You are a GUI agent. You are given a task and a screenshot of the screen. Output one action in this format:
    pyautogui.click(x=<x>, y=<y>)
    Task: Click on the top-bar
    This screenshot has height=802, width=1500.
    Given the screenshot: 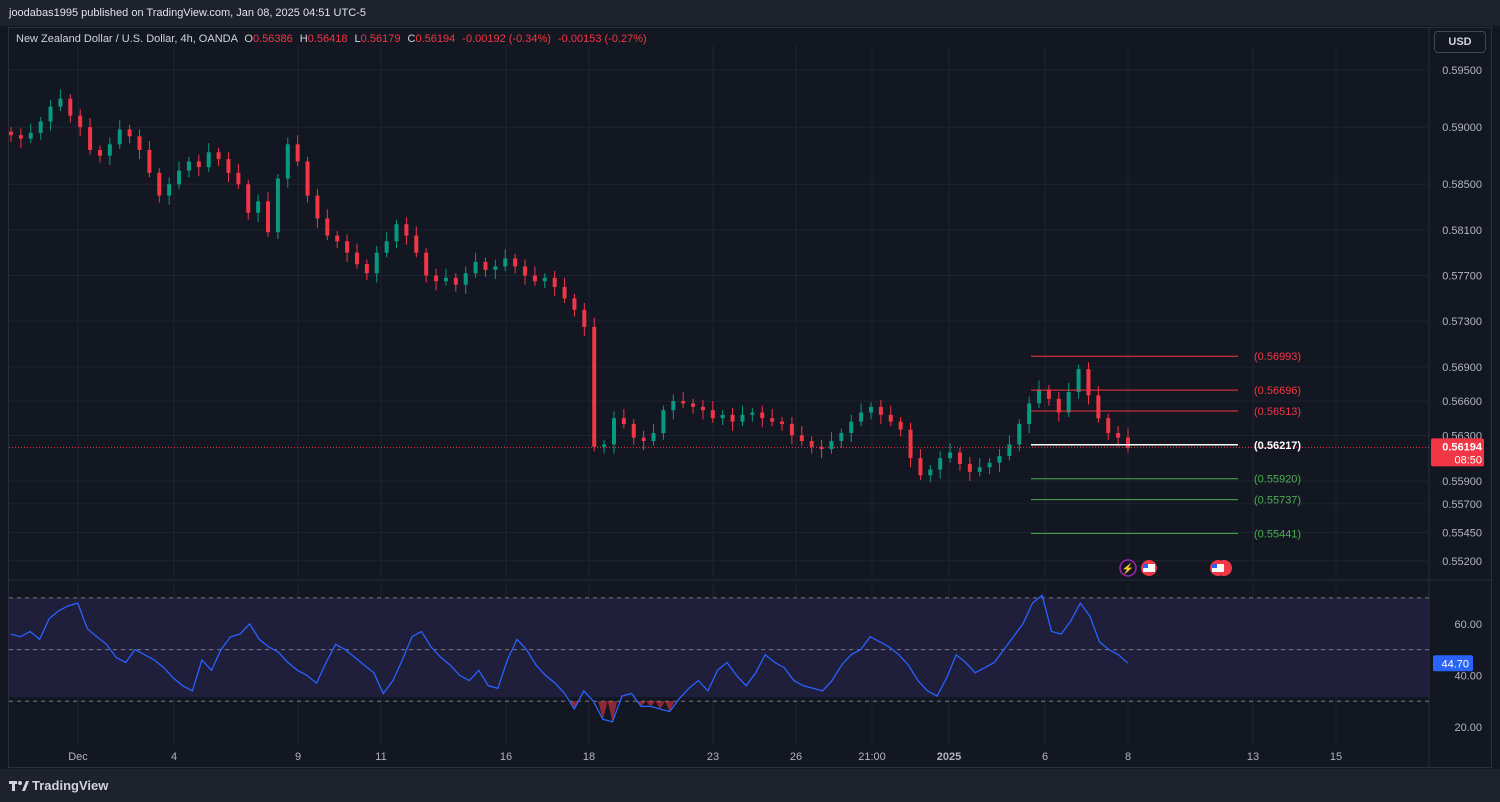 What is the action you would take?
    pyautogui.click(x=750, y=13)
    